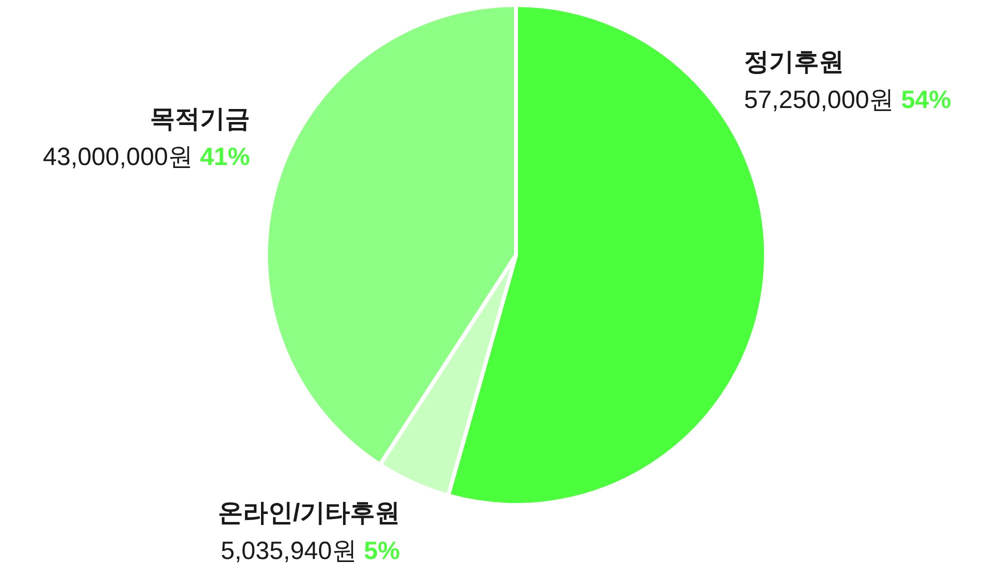 The width and height of the screenshot is (1000, 575). Describe the element at coordinates (848, 100) in the screenshot. I see `data-label: 57,250,000원 54%` at that location.